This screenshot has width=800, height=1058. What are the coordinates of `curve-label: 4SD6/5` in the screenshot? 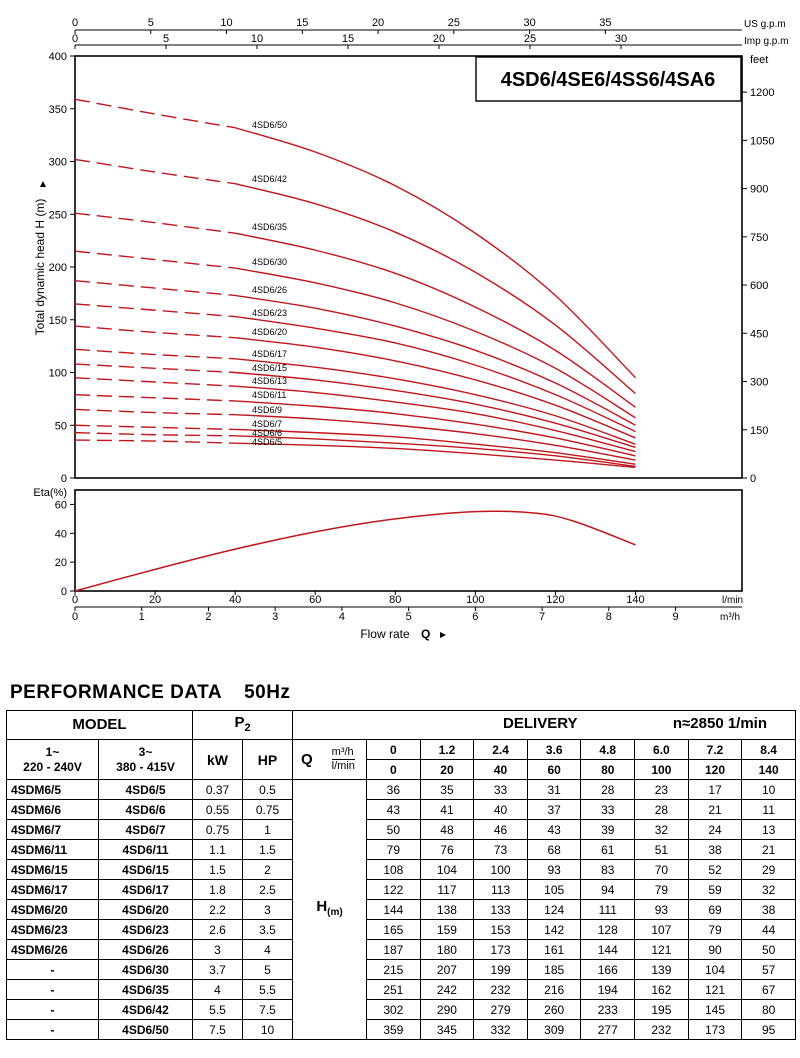 It's located at (267, 442).